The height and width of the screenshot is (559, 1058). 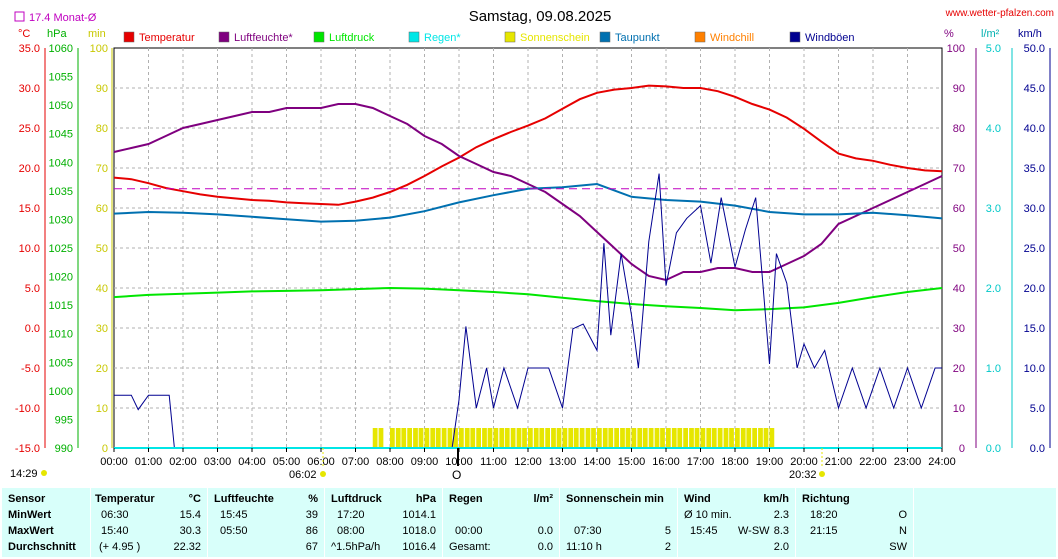 I want to click on current-time-sun-icon, so click(x=44, y=473).